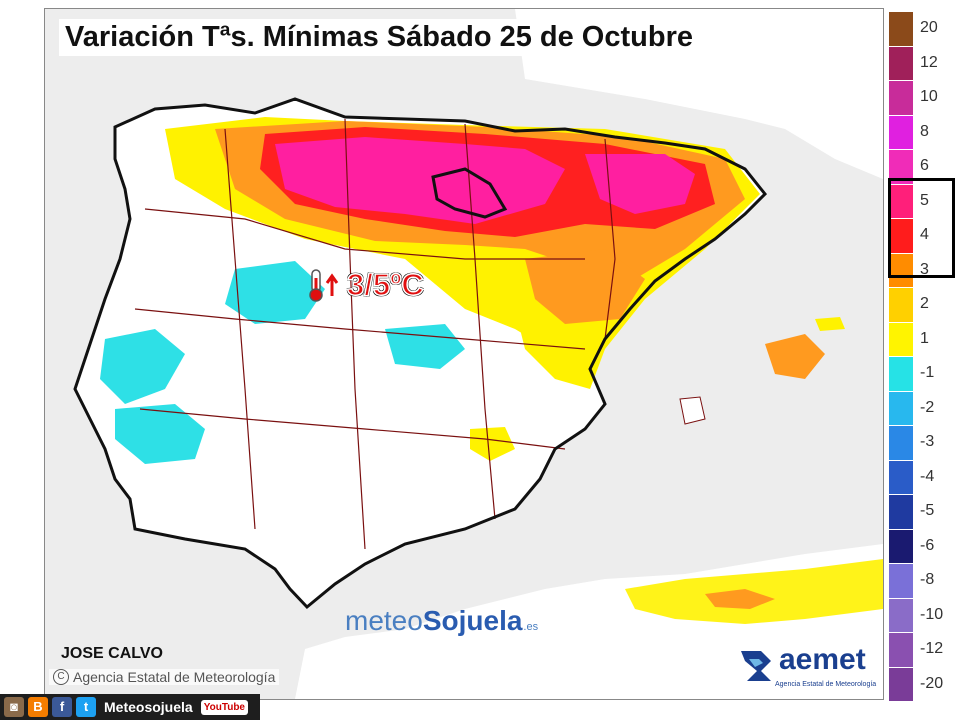 The height and width of the screenshot is (720, 960). Describe the element at coordinates (14, 707) in the screenshot. I see `instagram-icon: ◙` at that location.